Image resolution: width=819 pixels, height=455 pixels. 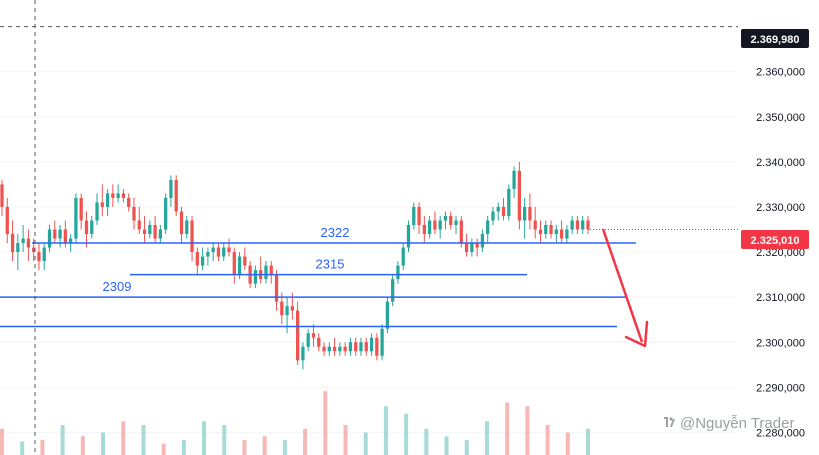 I want to click on arrow-head, so click(x=636, y=334).